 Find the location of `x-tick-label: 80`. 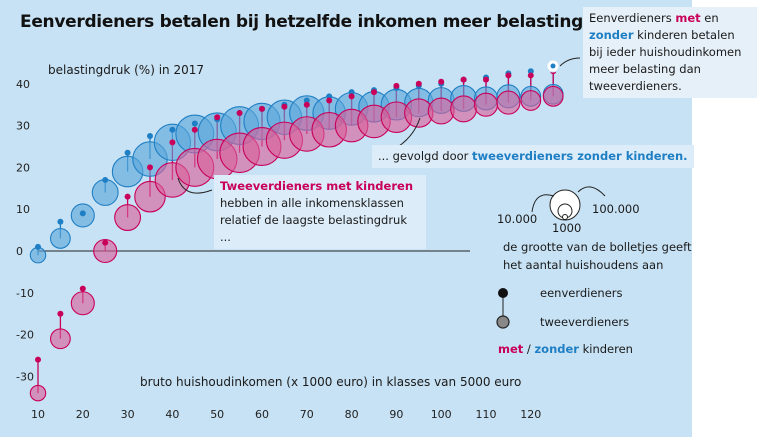

x-tick-label: 80 is located at coordinates (352, 414).